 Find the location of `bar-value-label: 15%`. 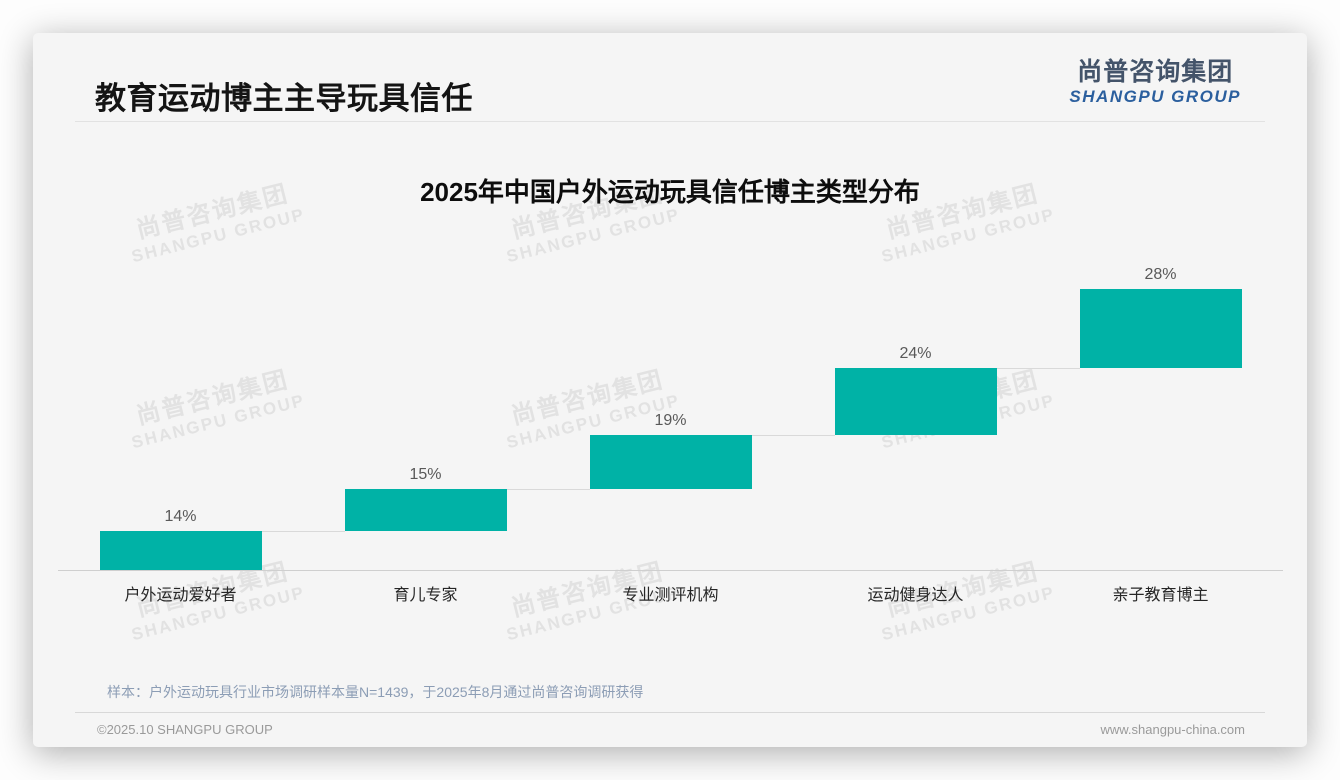

bar-value-label: 15% is located at coordinates (425, 474).